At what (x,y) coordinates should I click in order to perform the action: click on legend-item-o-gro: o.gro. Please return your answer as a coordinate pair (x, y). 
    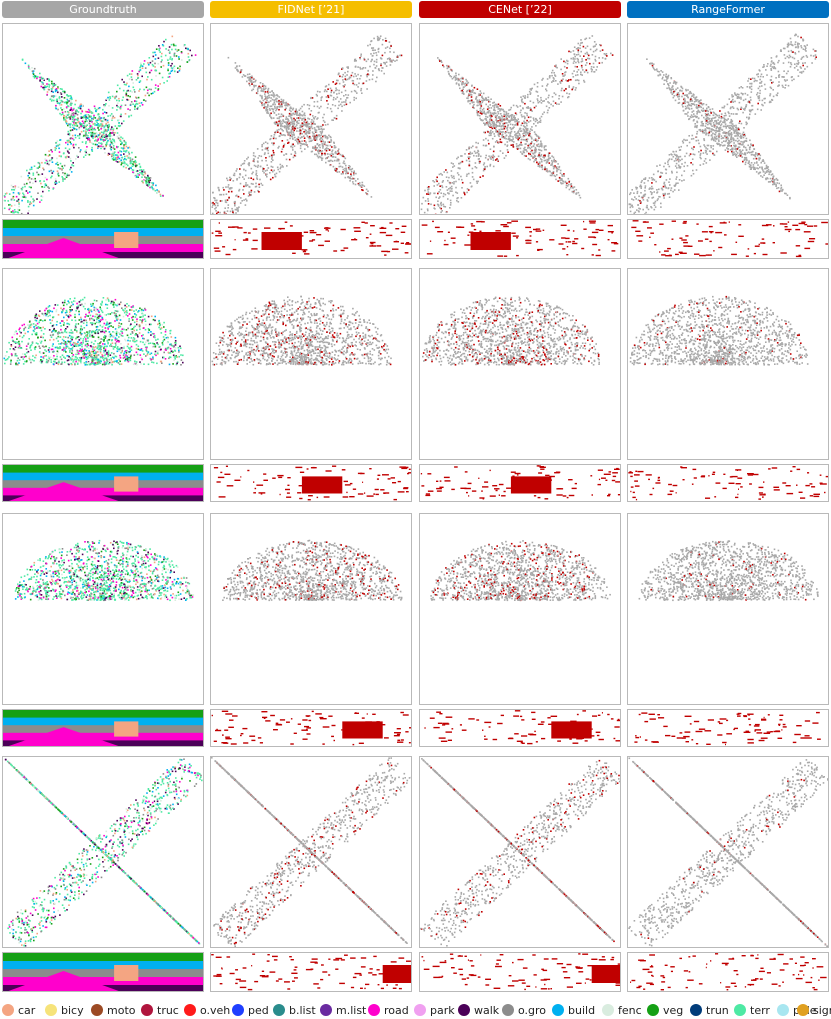
    Looking at the image, I should click on (524, 1011).